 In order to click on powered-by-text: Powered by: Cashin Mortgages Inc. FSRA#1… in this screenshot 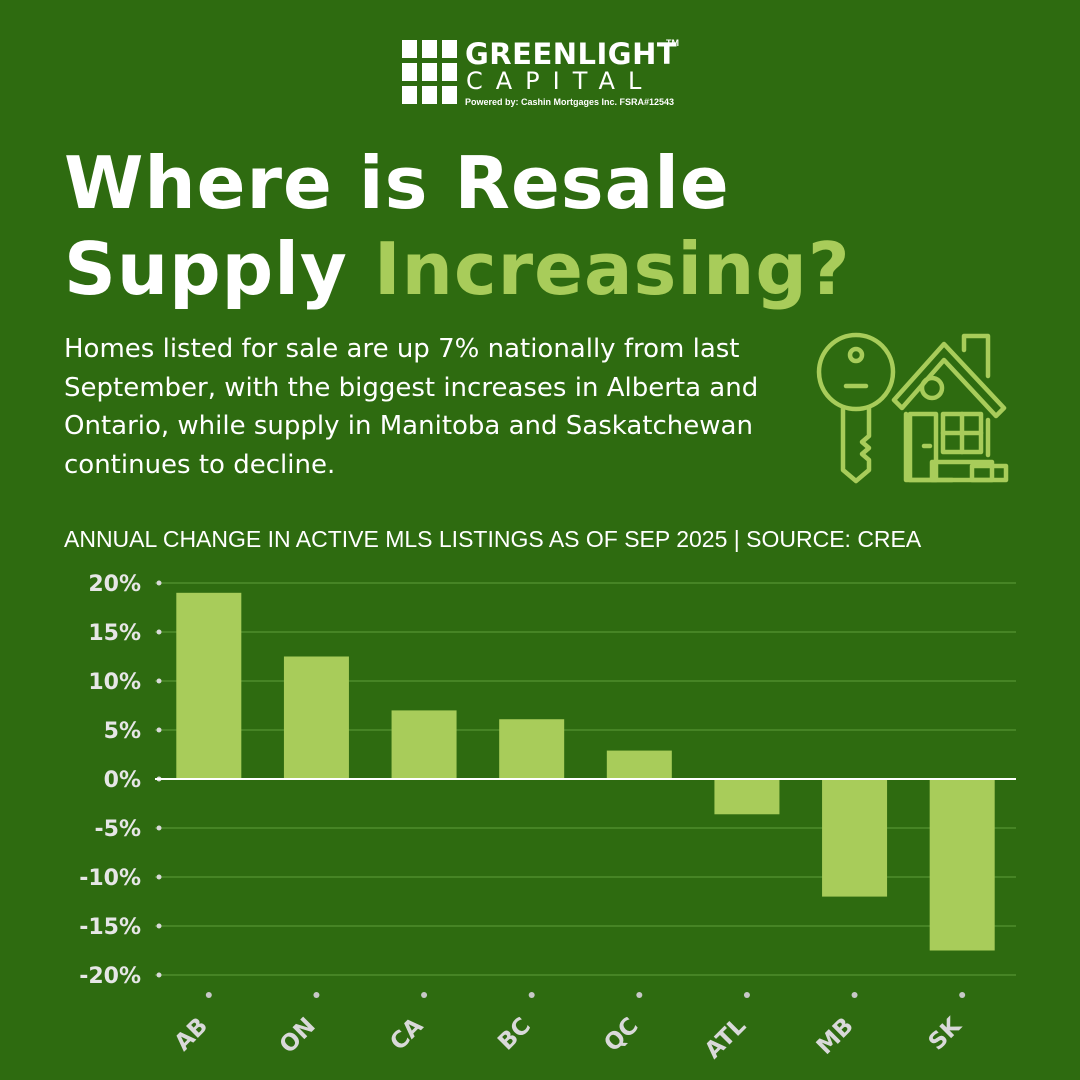, I will do `click(570, 102)`.